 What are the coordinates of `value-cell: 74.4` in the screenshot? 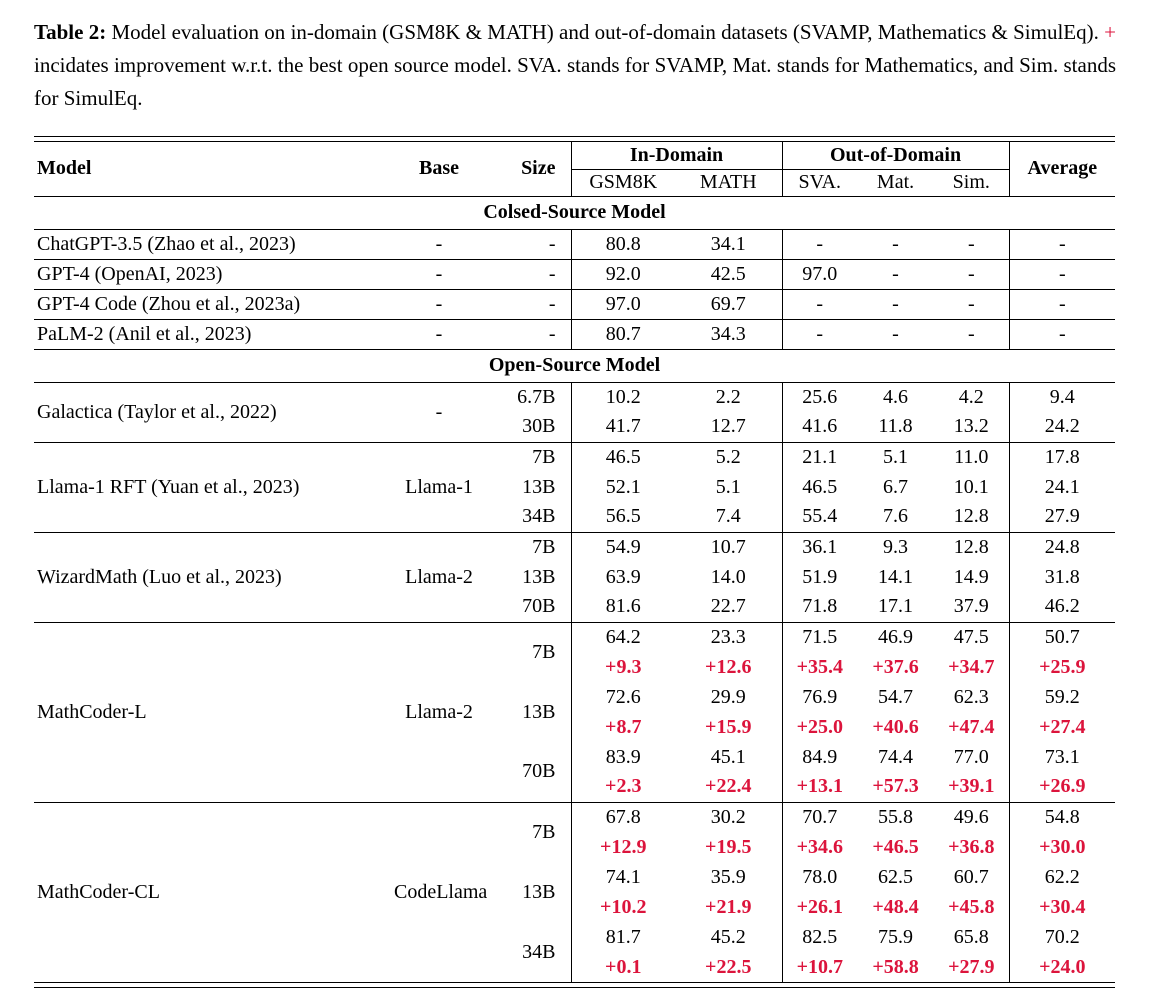 It's located at (896, 756).